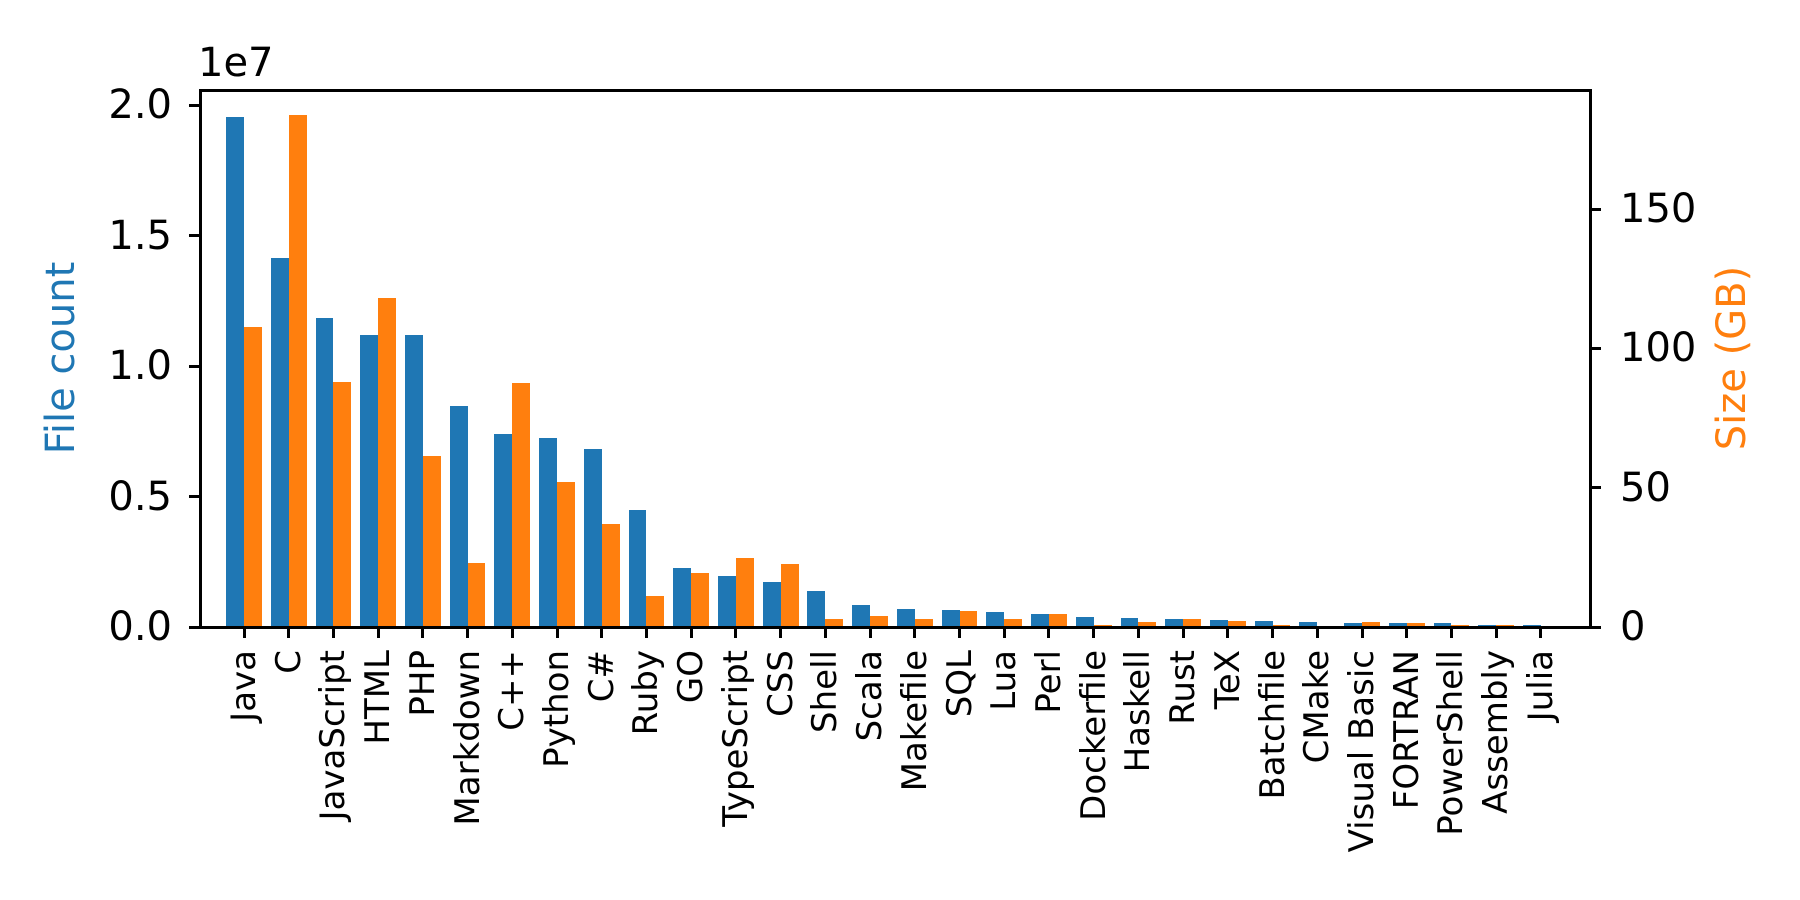 Image resolution: width=1800 pixels, height=900 pixels. Describe the element at coordinates (1633, 627) in the screenshot. I see `y-tick-label-right: 0` at that location.